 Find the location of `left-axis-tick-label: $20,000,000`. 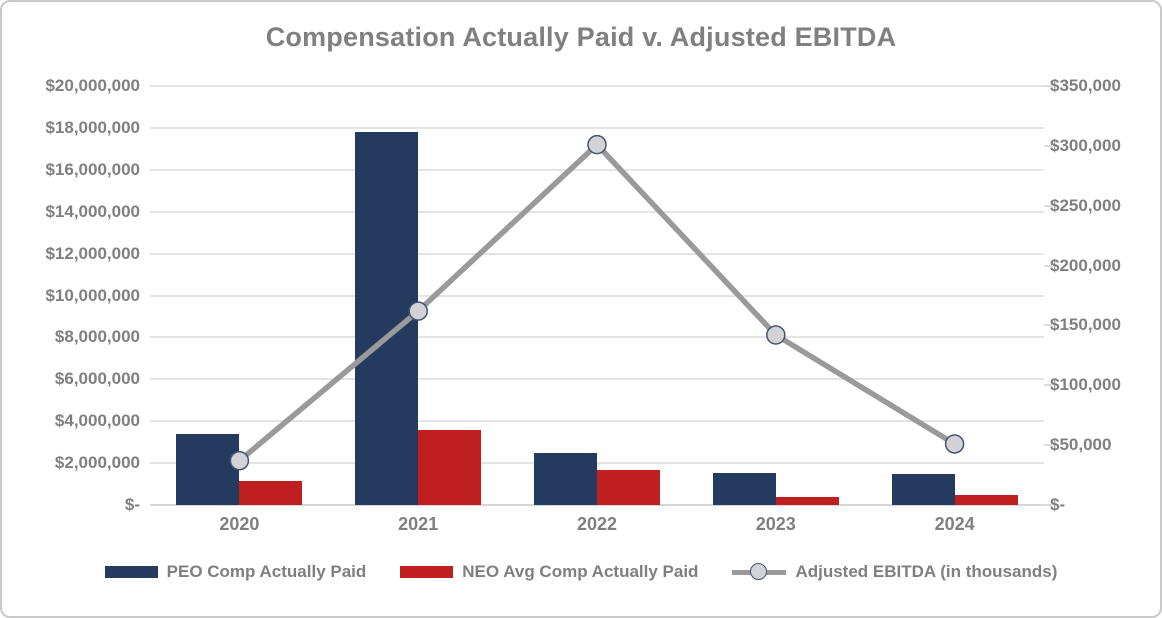

left-axis-tick-label: $20,000,000 is located at coordinates (92, 85).